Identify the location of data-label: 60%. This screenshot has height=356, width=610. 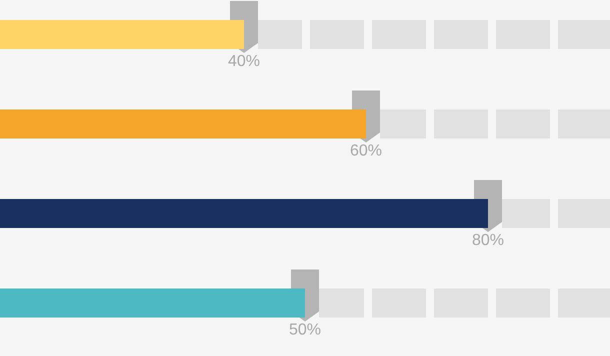
(366, 151).